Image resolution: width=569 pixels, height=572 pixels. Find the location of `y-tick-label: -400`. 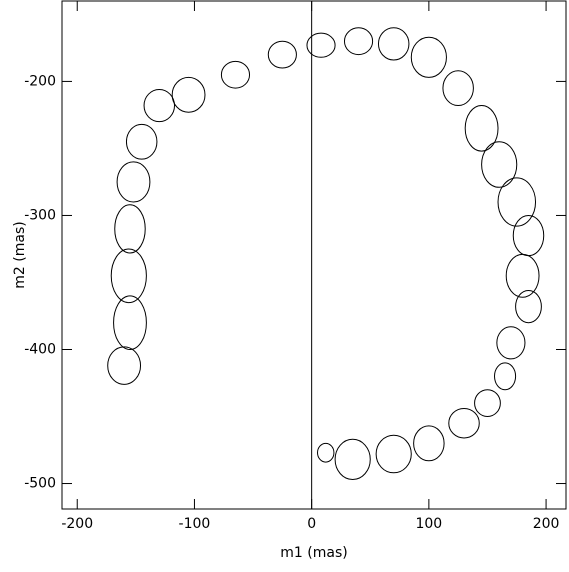

y-tick-label: -400 is located at coordinates (40, 349).